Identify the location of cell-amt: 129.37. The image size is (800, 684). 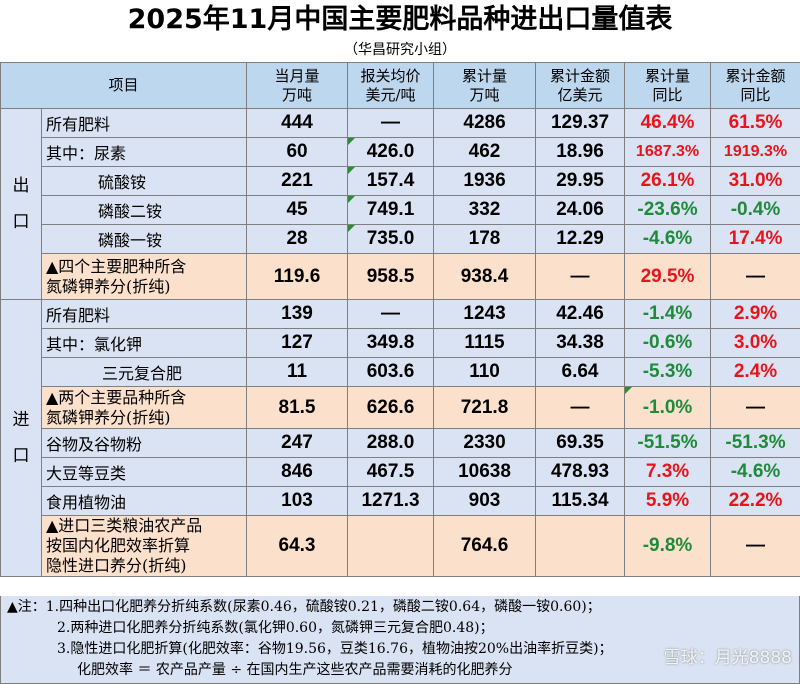
(580, 123).